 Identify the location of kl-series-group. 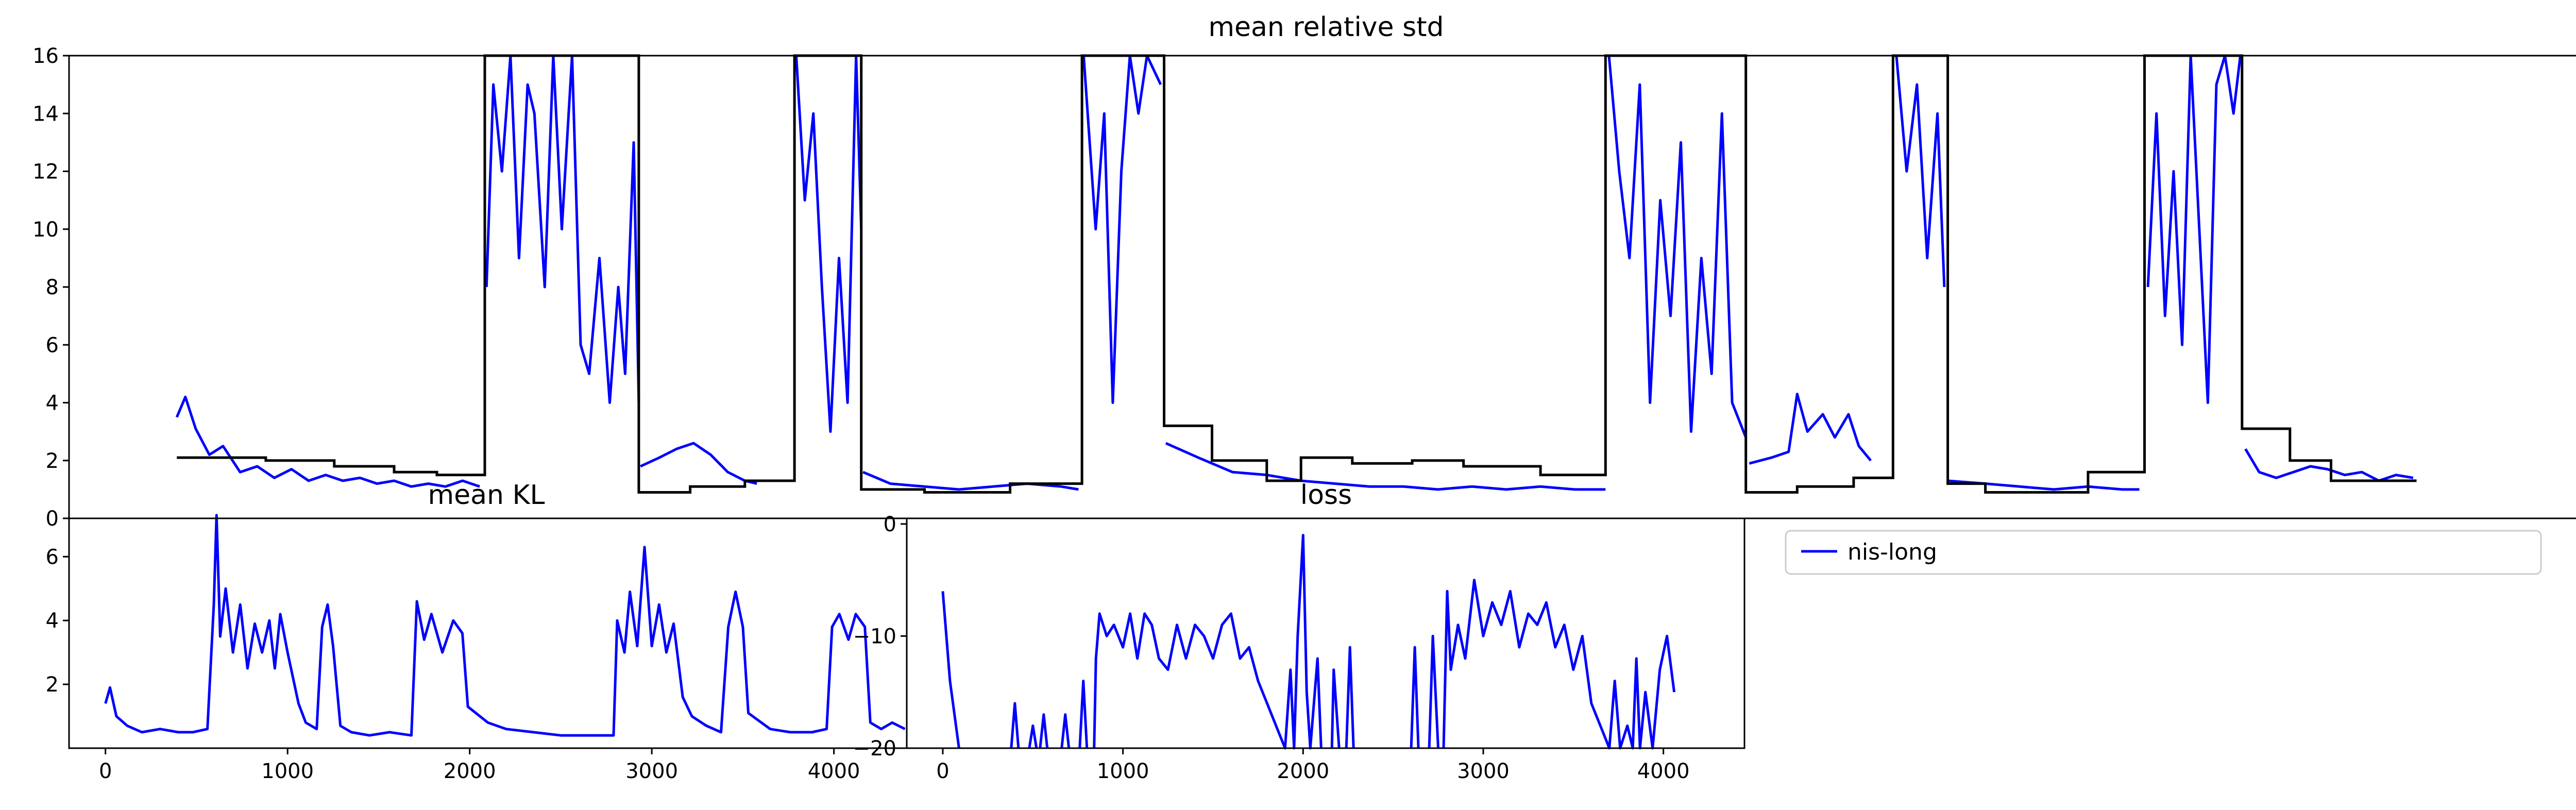
(505, 625).